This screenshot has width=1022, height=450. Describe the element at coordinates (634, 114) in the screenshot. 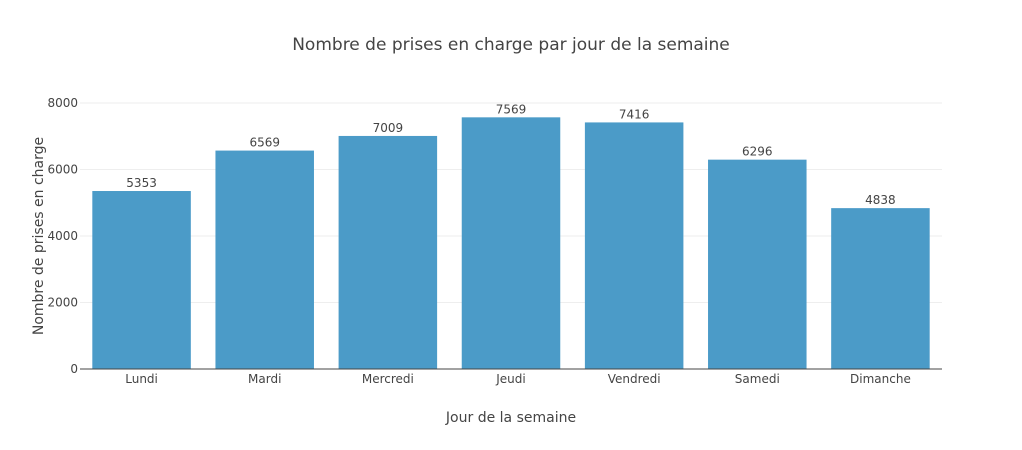

I see `data-label-vendredi: 7416` at that location.